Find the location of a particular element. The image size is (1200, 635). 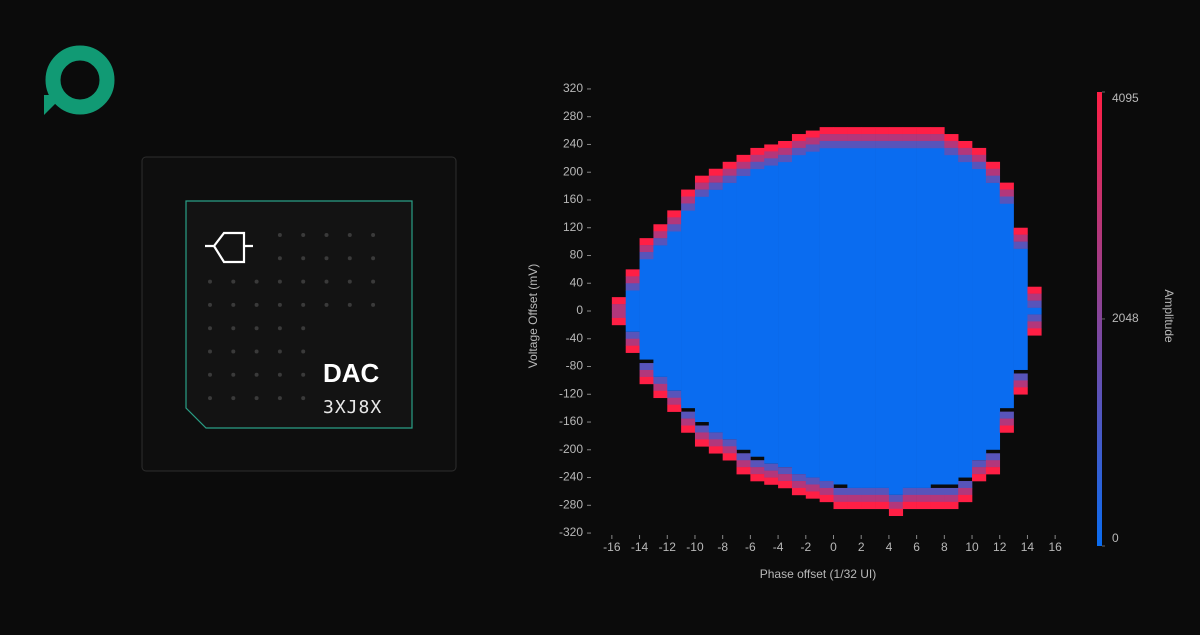

y-tick-label: 240 is located at coordinates (573, 144).